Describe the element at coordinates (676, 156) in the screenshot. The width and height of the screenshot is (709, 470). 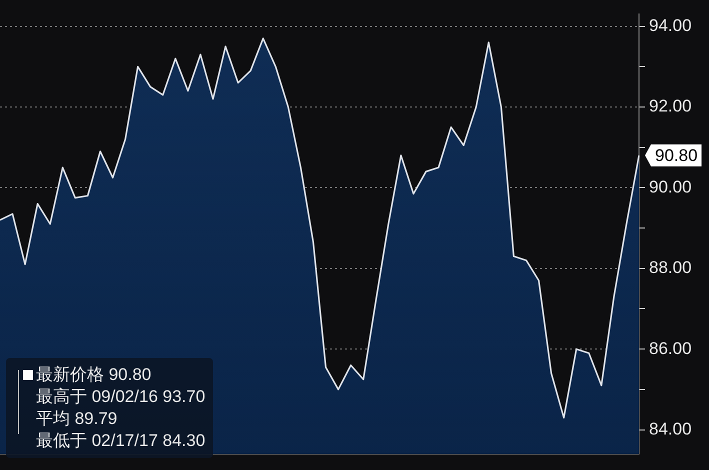
I see `text: 90.80` at that location.